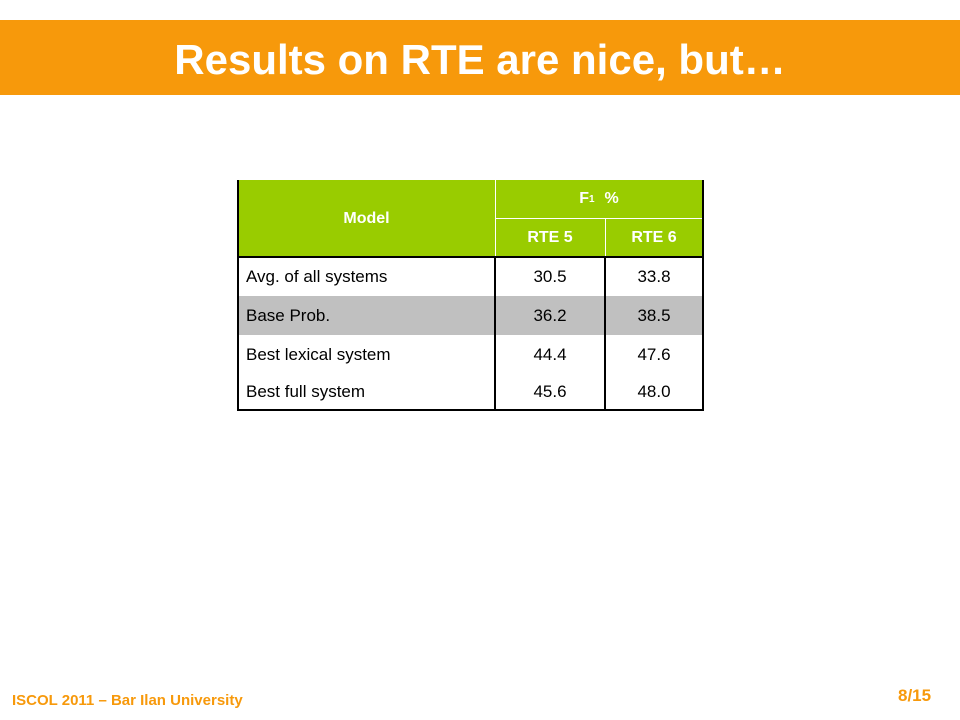 The image size is (960, 720). I want to click on cell-value: 47.6, so click(654, 354).